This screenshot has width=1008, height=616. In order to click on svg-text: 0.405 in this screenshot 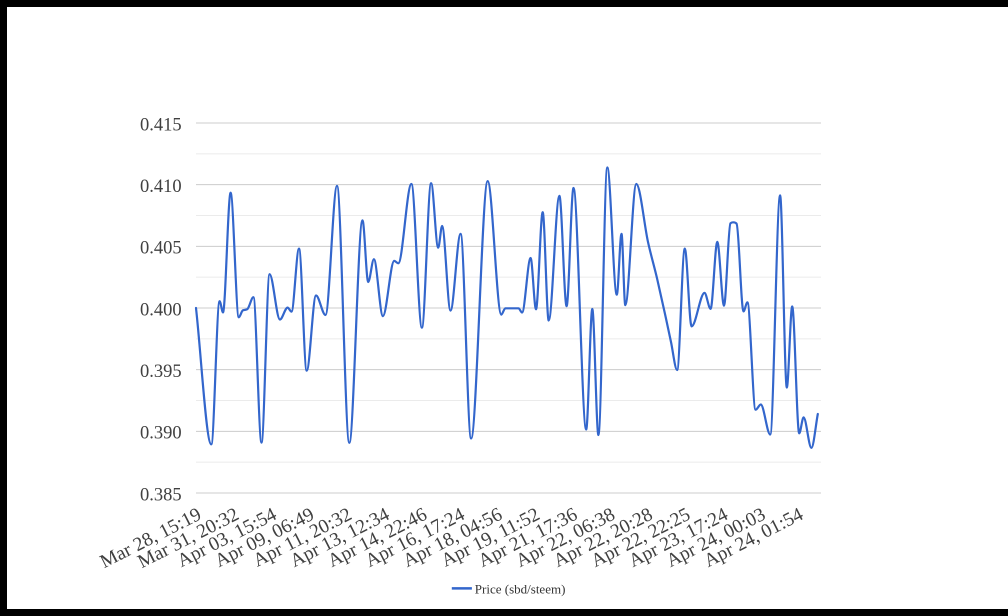, I will do `click(161, 249)`.